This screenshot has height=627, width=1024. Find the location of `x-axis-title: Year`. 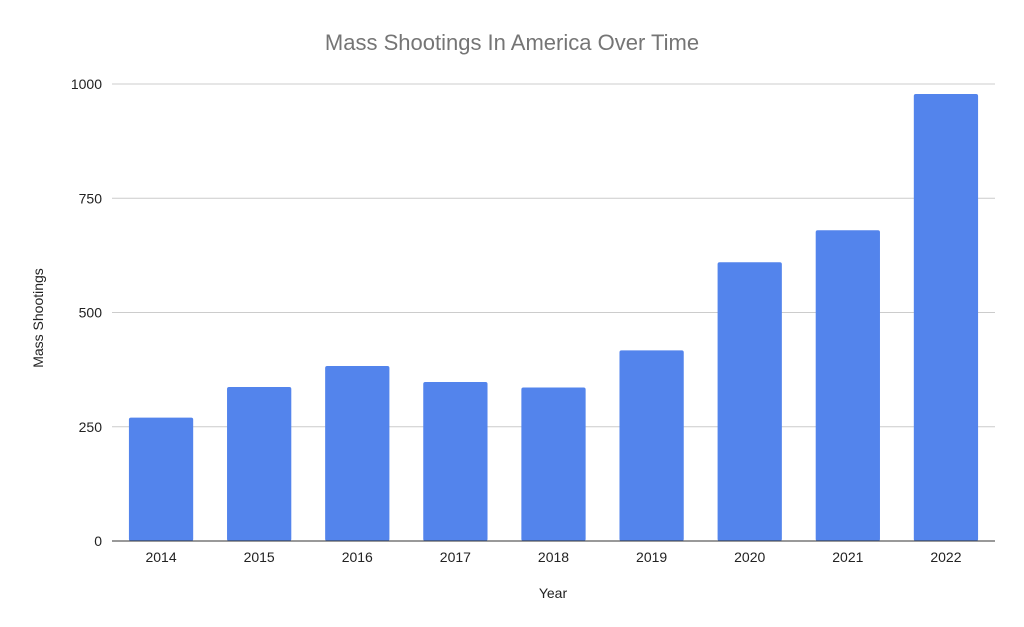

x-axis-title: Year is located at coordinates (553, 593).